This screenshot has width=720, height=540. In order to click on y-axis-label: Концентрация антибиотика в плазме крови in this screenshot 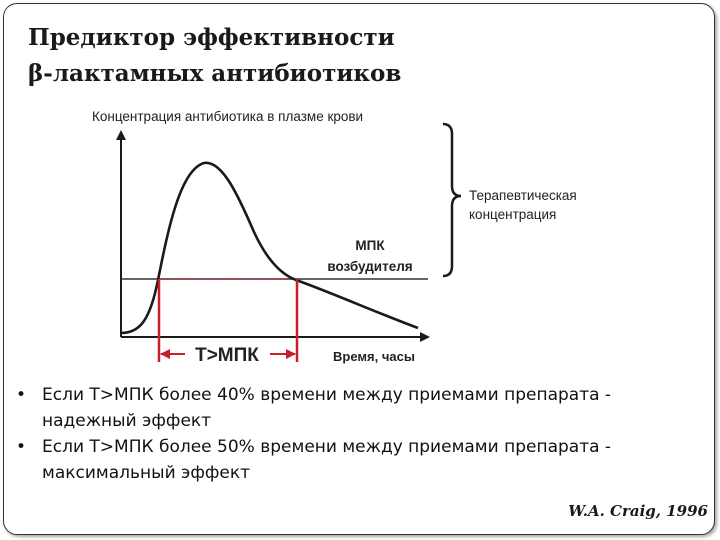, I will do `click(227, 116)`.